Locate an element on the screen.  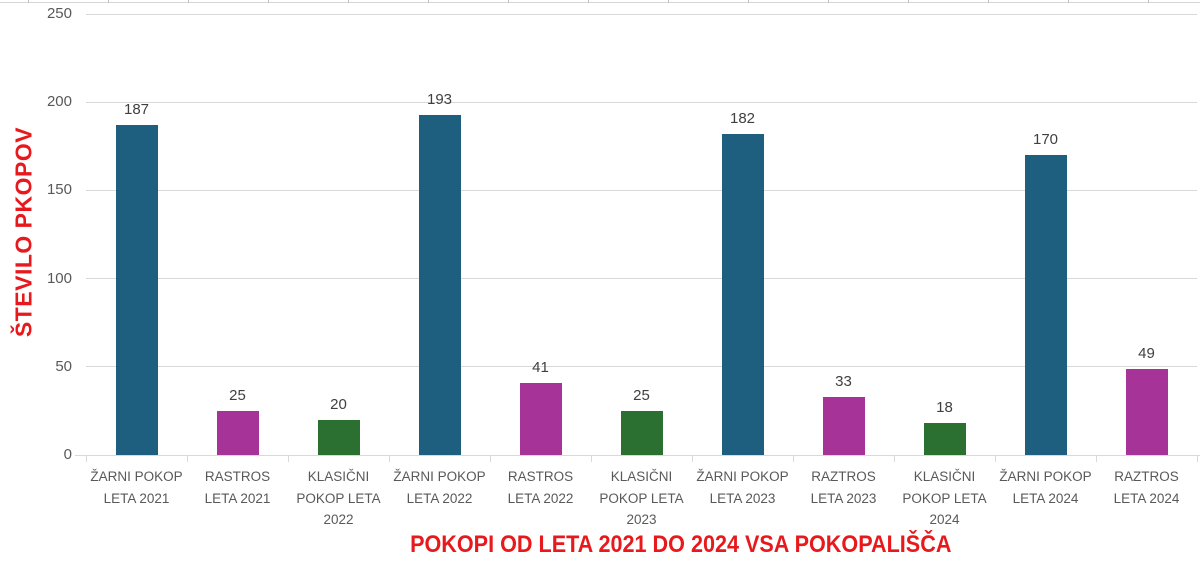
x-category-label: RAZTROS LETA 2023 is located at coordinates (843, 487).